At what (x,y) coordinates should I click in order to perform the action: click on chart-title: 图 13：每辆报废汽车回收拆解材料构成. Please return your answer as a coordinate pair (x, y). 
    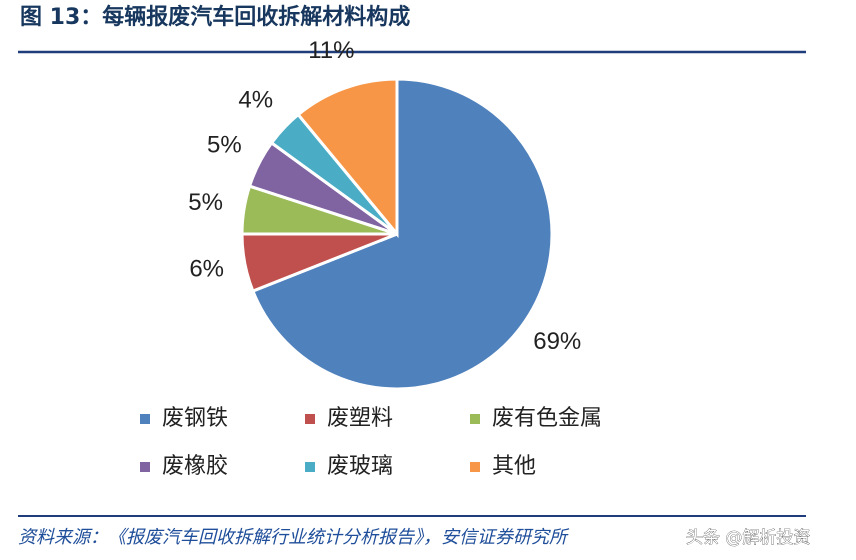
    Looking at the image, I should click on (215, 17).